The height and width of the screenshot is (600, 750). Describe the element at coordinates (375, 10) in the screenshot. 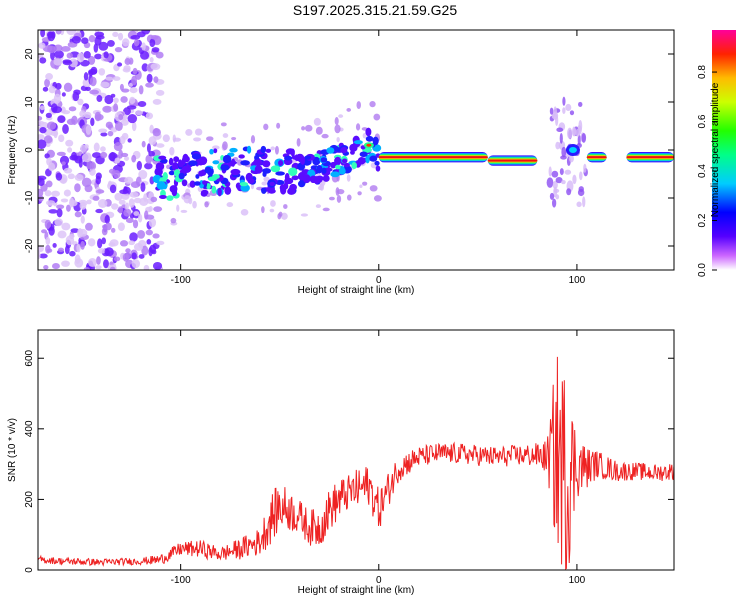

I see `figure-title: S197.2025.315.21.59.G25` at that location.